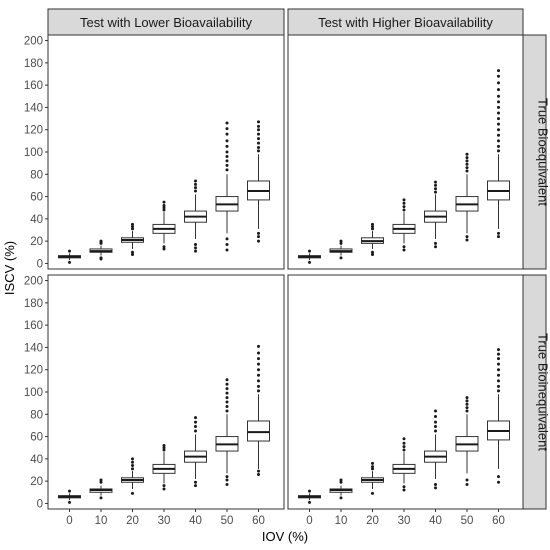  I want to click on column-strip, so click(405, 22).